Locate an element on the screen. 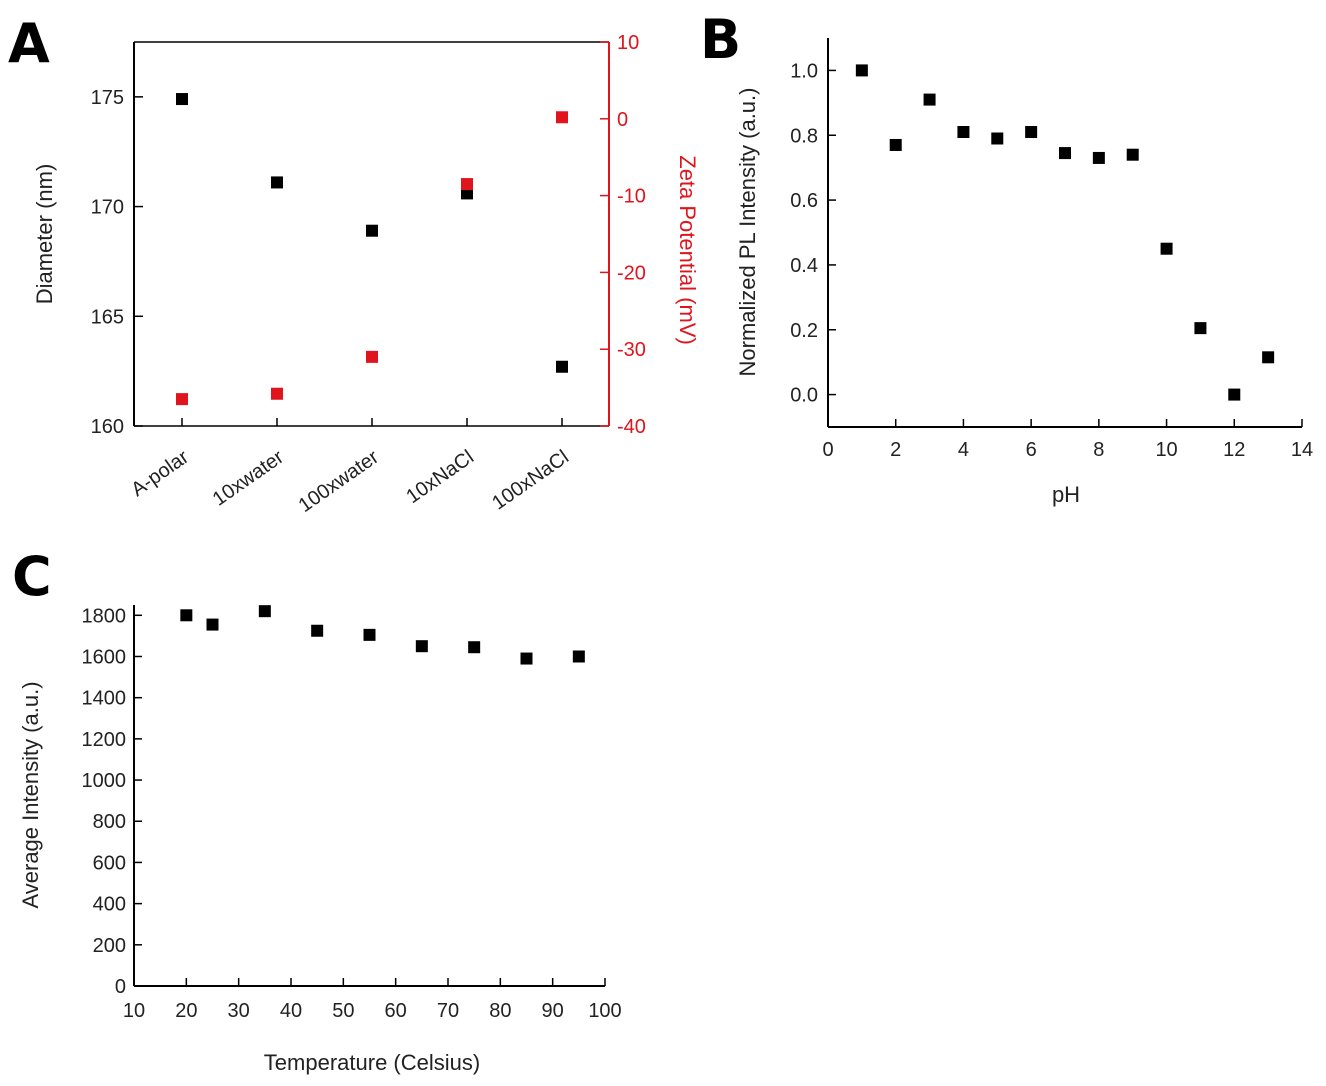 The width and height of the screenshot is (1326, 1086). chart-b-xlabel: pH is located at coordinates (1066, 494).